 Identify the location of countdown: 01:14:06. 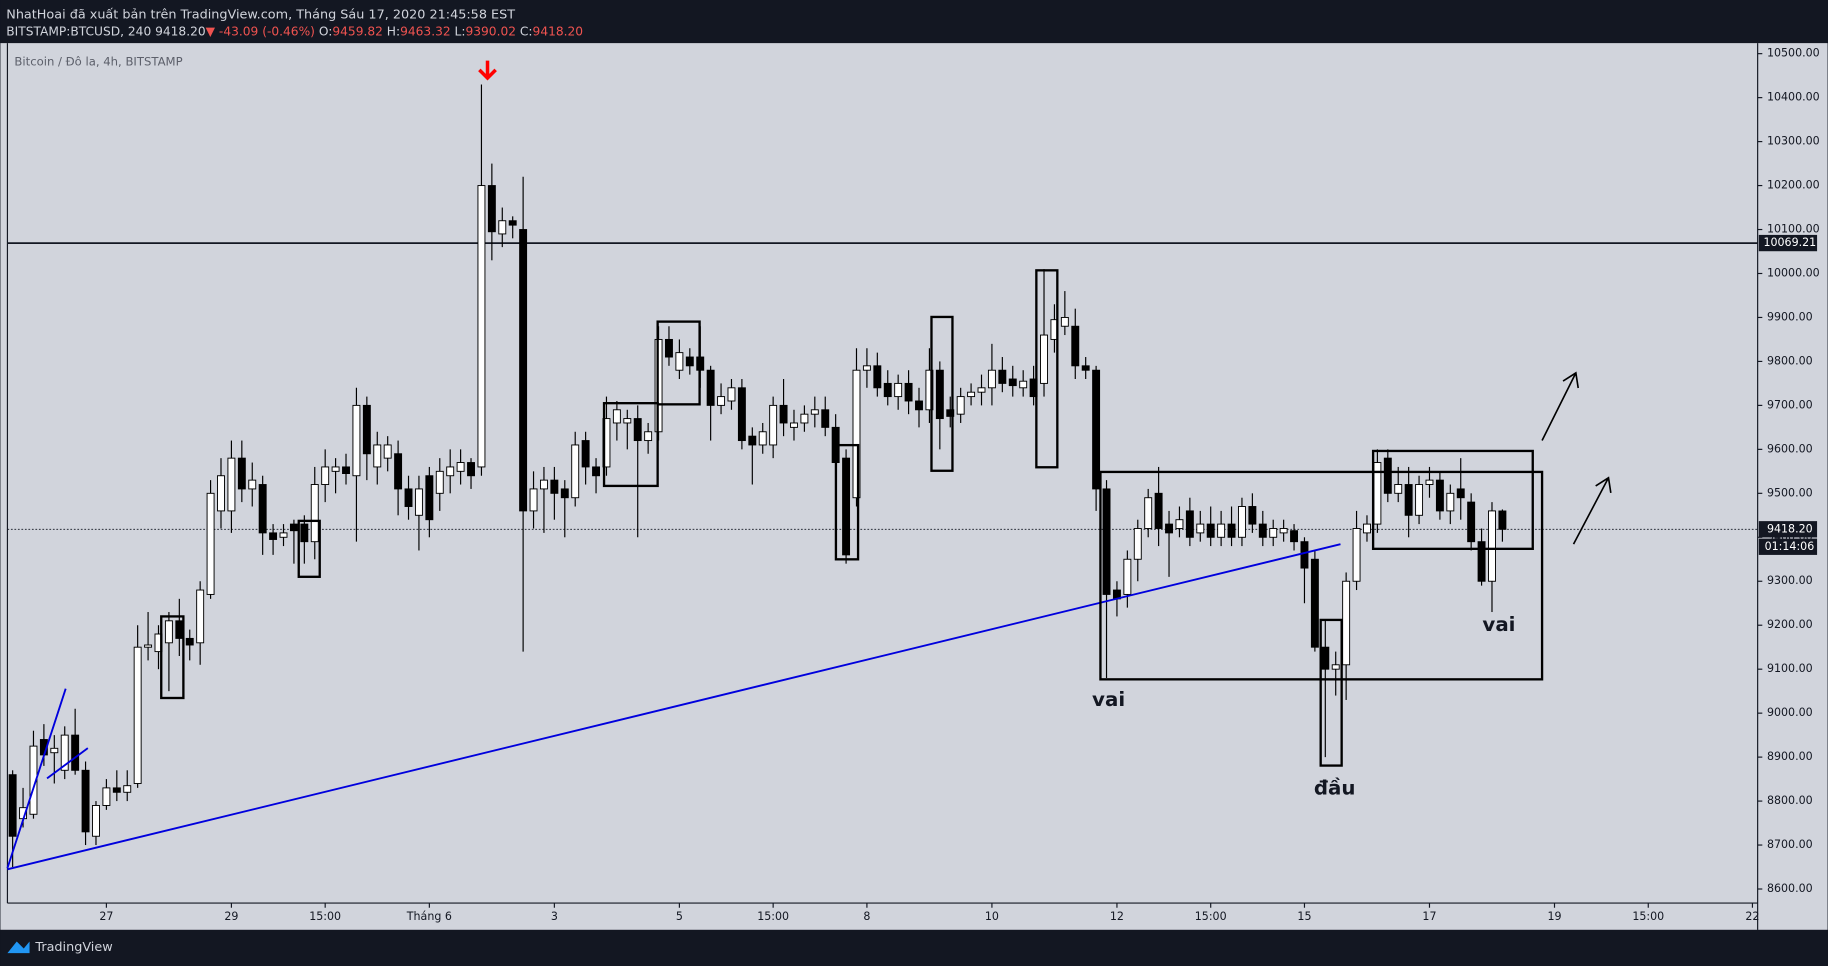
(1790, 546).